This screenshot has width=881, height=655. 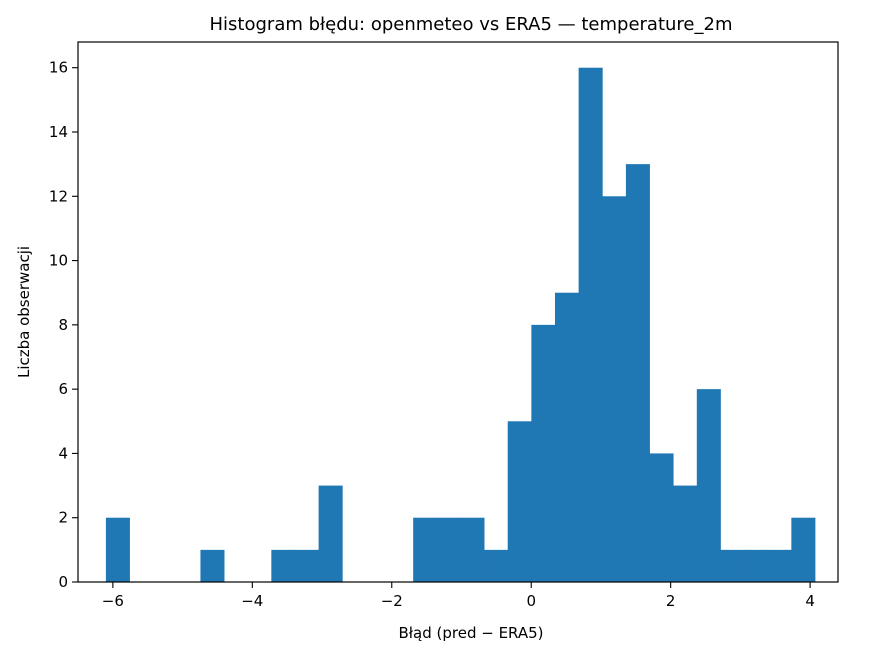 What do you see at coordinates (58, 196) in the screenshot?
I see `y-tick-label: 12` at bounding box center [58, 196].